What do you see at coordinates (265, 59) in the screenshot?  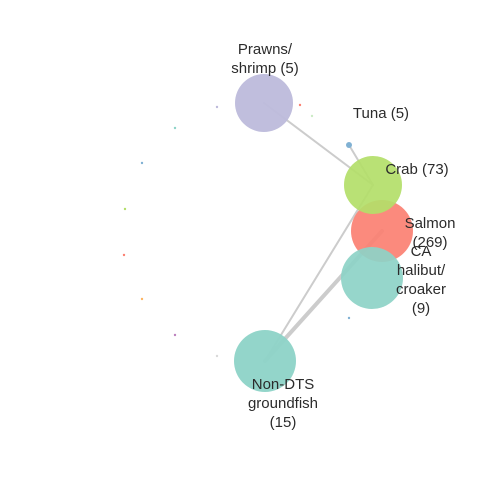 I see `node-label-prawns: Prawns/shrimp (5)` at bounding box center [265, 59].